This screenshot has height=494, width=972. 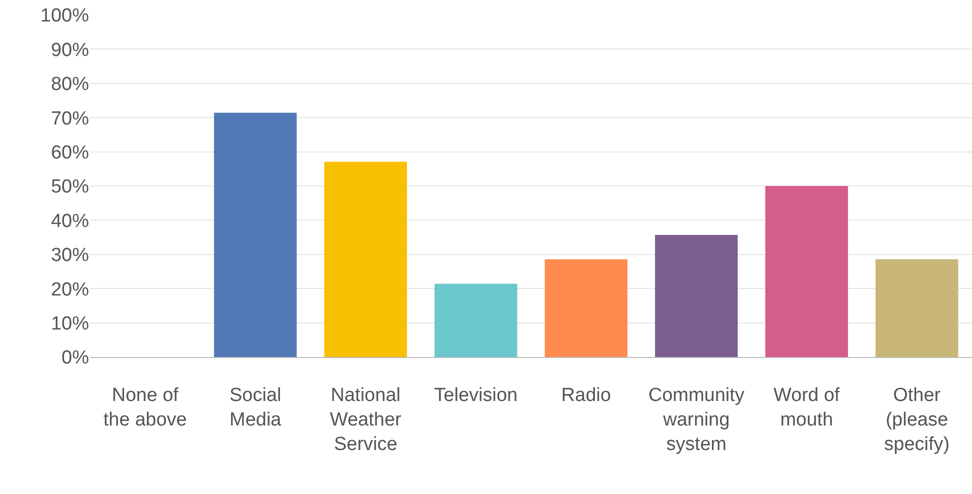 What do you see at coordinates (70, 289) in the screenshot?
I see `y-tick-label: 20%` at bounding box center [70, 289].